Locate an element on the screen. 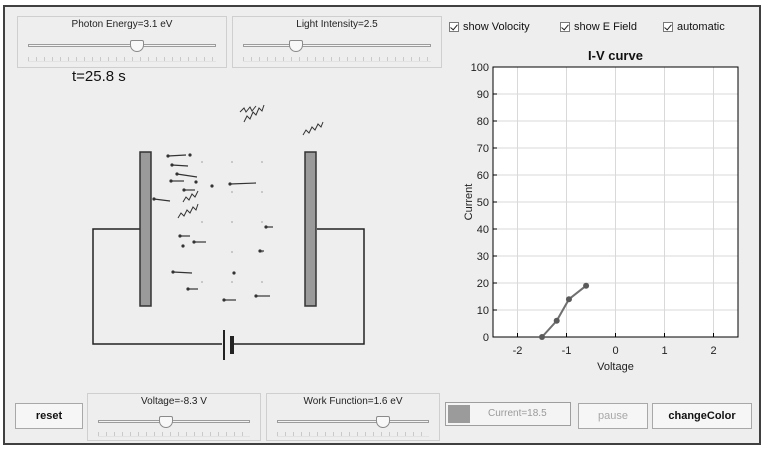 The height and width of the screenshot is (452, 768). reset-button: reset is located at coordinates (49, 416).